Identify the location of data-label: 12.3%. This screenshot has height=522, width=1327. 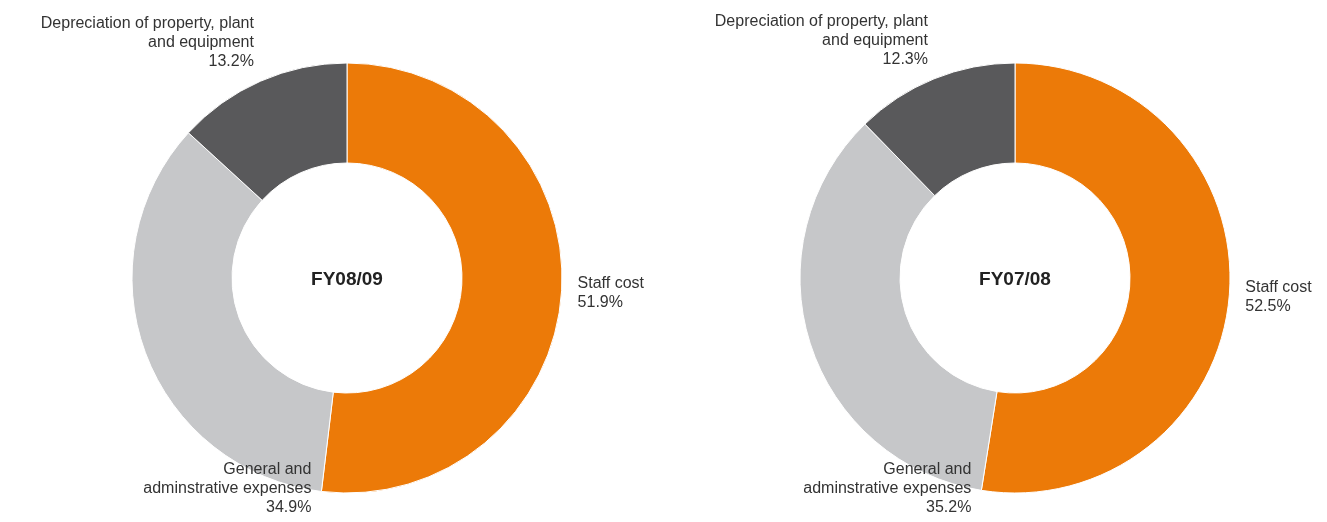
(905, 58).